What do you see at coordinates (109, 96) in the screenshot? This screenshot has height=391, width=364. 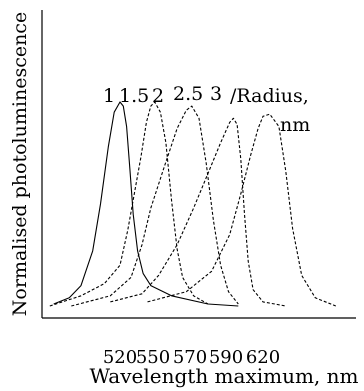 I see `curve-label-1: 1` at bounding box center [109, 96].